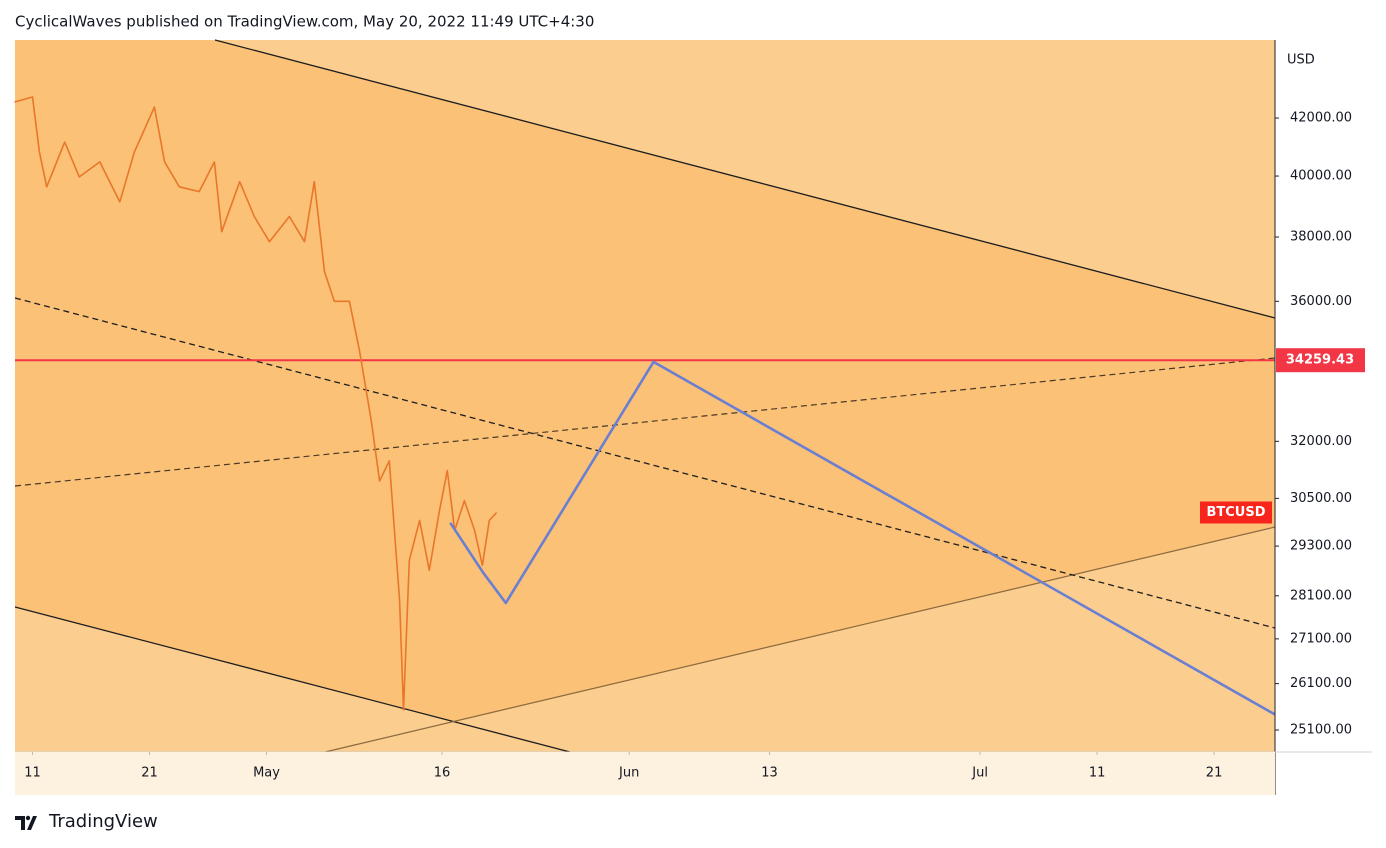 Image resolution: width=1386 pixels, height=848 pixels. I want to click on symbol-label-box, so click(1236, 512).